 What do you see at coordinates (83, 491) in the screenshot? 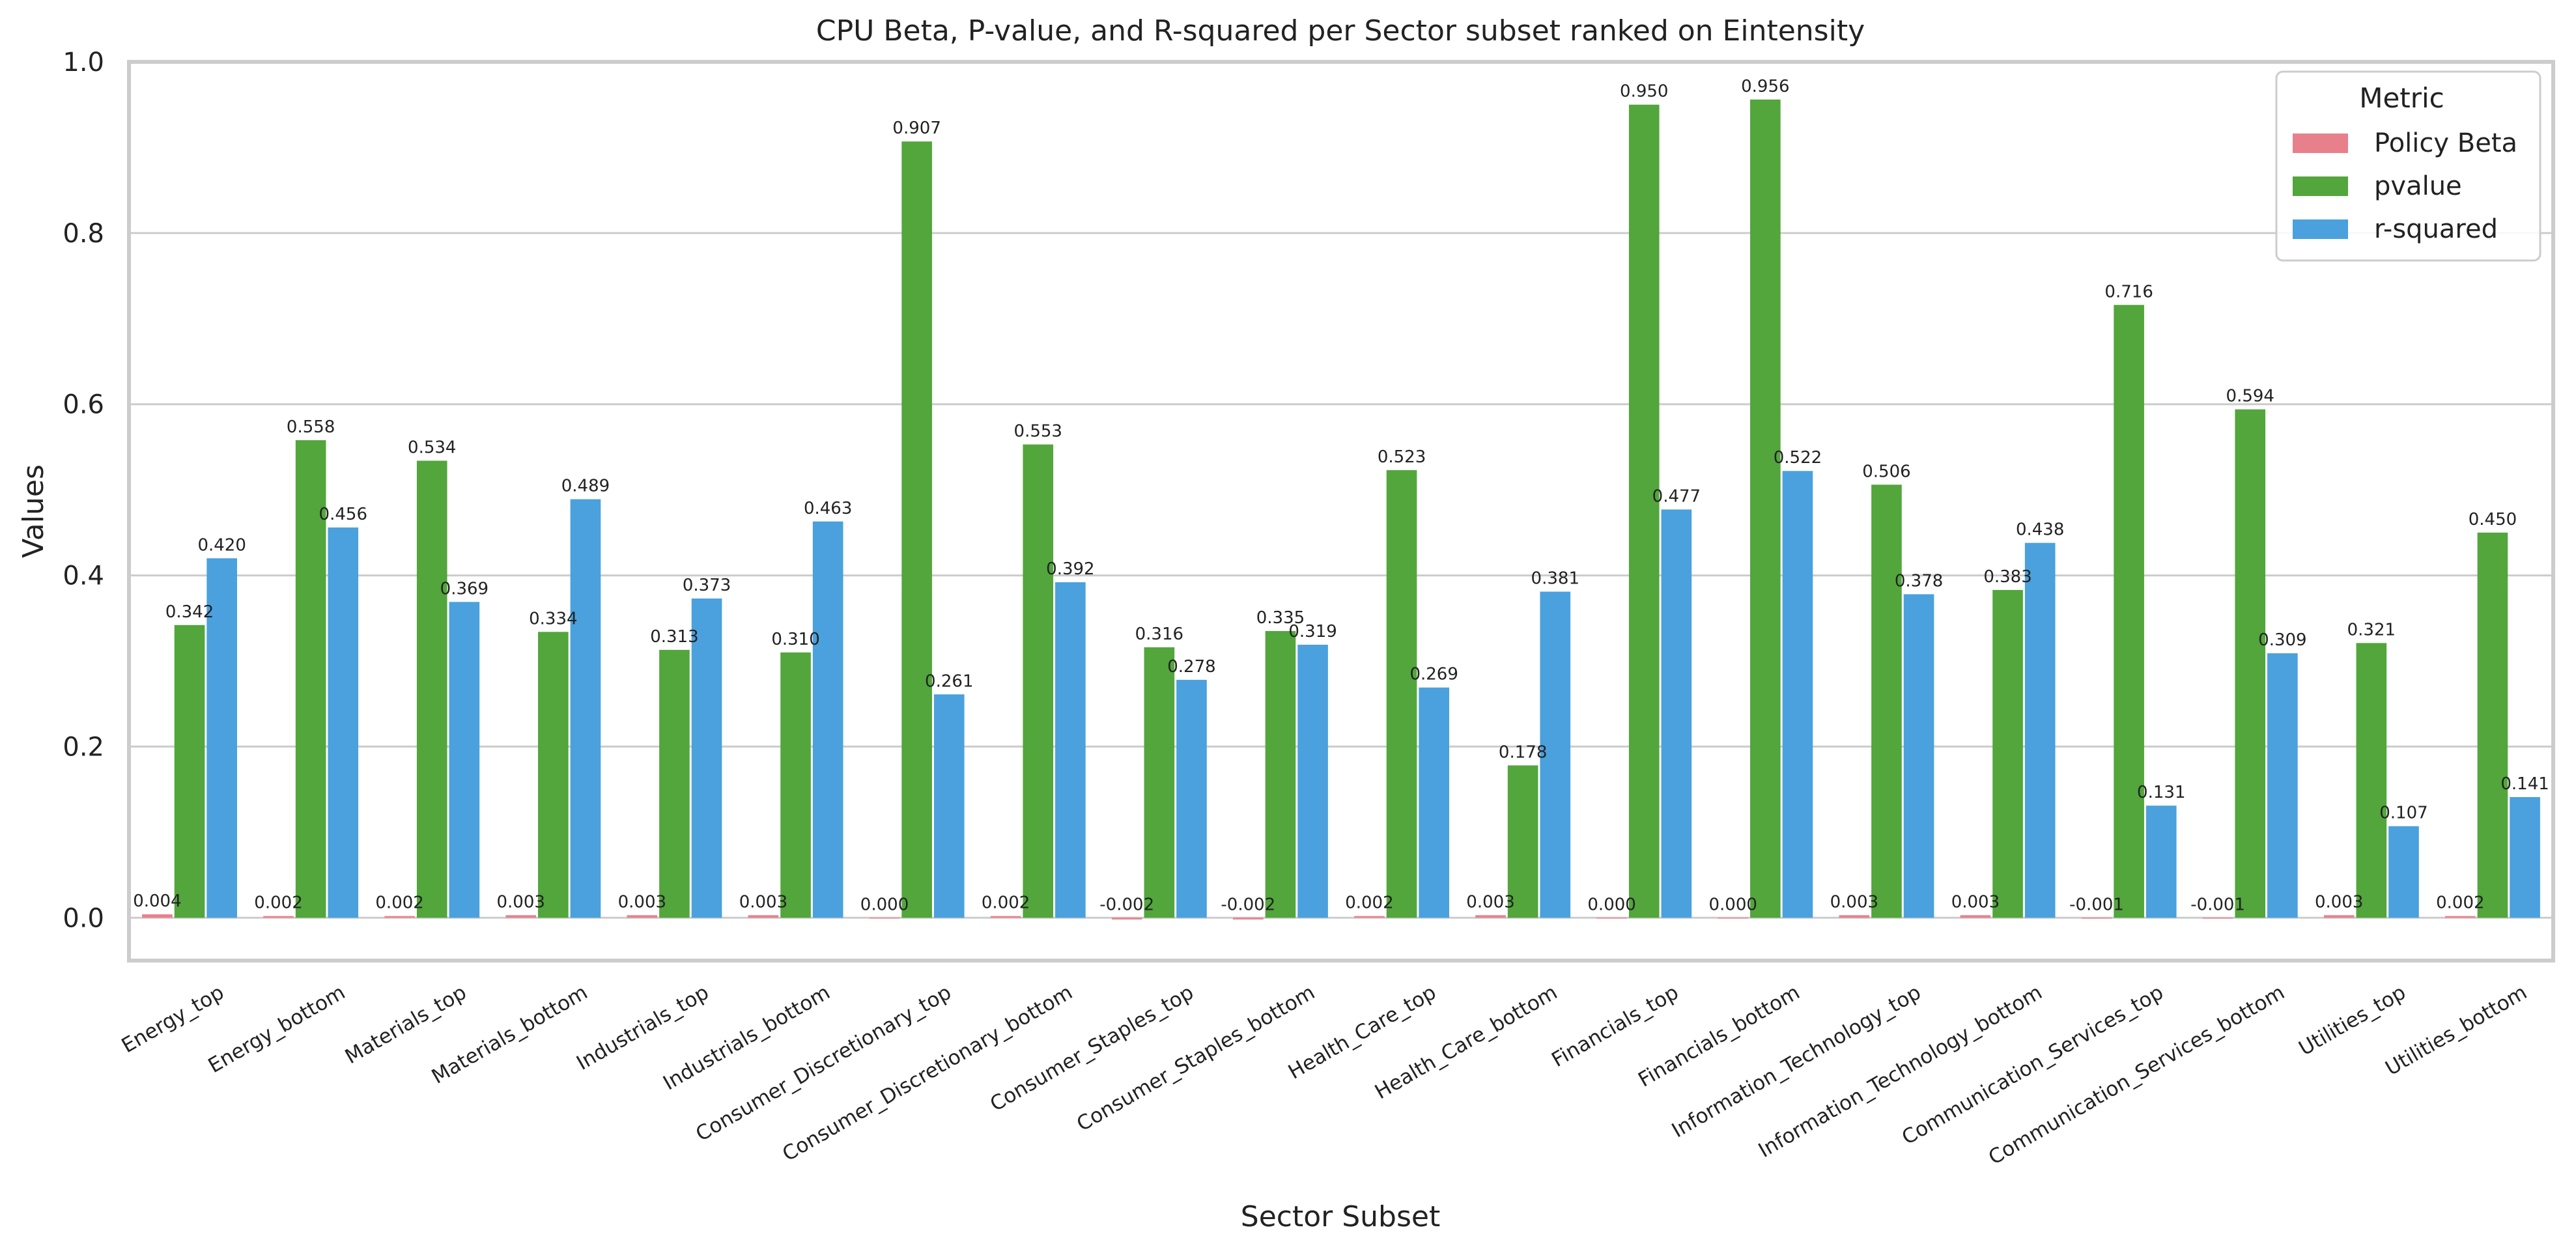
I see `y-axis-ticks: 0.0 0.2 0.4 0.6 0.8 1.0` at bounding box center [83, 491].